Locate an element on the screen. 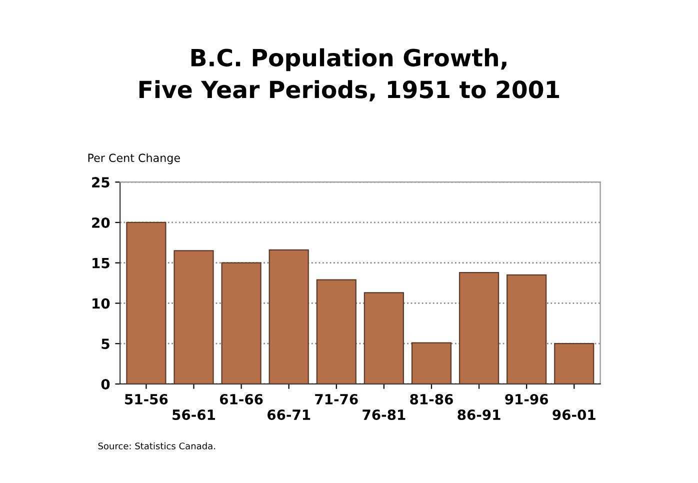 Image resolution: width=698 pixels, height=483 pixels. x-tick-label: 56-61 is located at coordinates (194, 415).